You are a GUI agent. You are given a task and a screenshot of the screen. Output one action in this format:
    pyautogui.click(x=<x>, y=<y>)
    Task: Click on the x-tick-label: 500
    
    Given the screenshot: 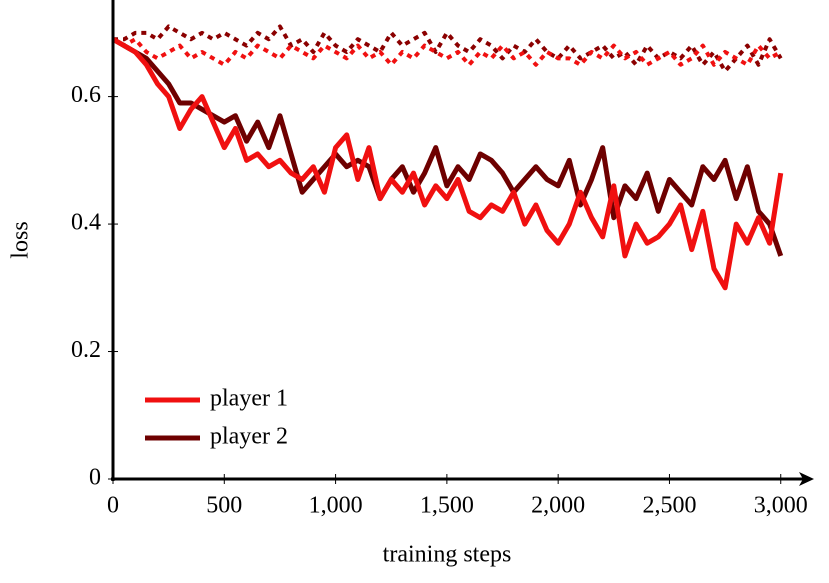 What is the action you would take?
    pyautogui.click(x=224, y=506)
    